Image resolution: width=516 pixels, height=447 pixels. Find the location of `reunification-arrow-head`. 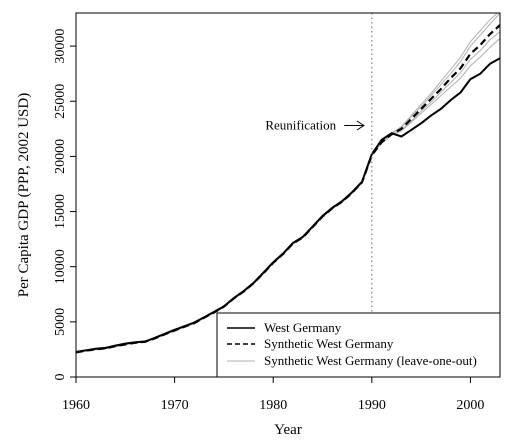

reunification-arrow-head is located at coordinates (360, 125).